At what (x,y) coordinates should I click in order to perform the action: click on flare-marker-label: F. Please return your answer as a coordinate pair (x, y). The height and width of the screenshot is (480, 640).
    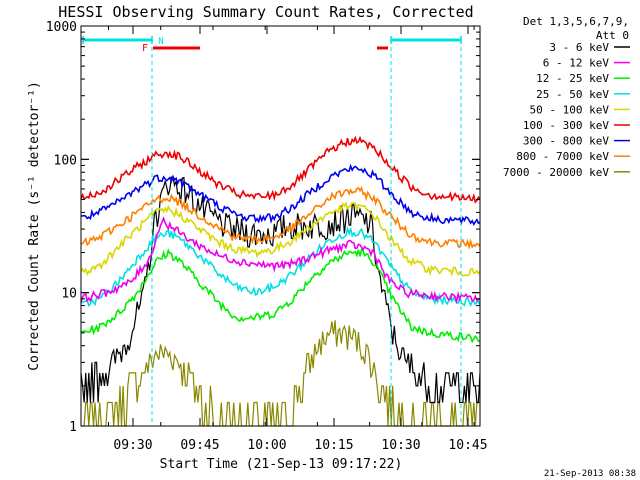
    Looking at the image, I should click on (145, 48).